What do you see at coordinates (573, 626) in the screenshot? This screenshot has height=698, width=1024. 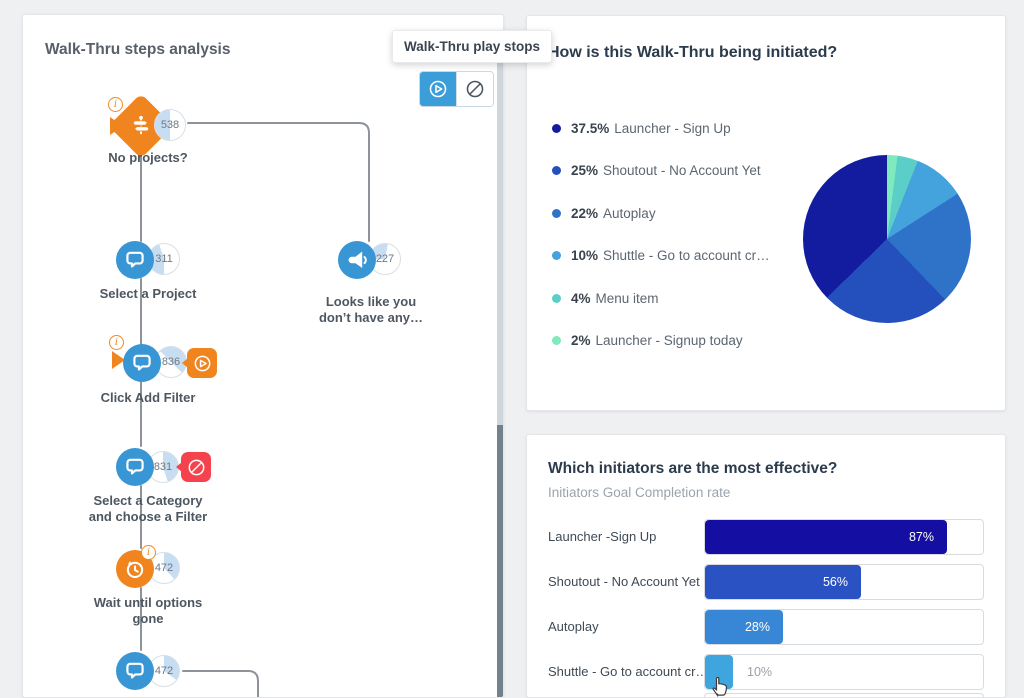 I see `bar-category-label: Autoplay` at bounding box center [573, 626].